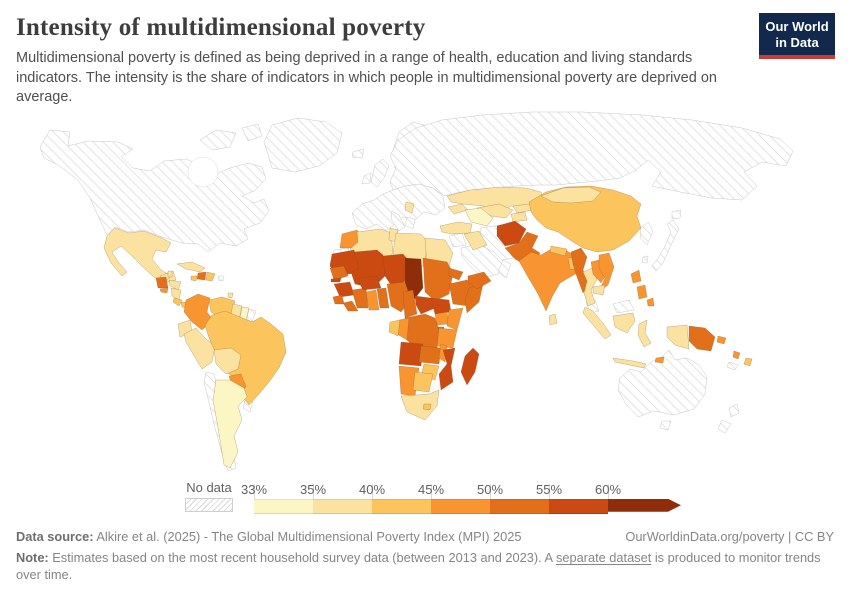  I want to click on country-angola, so click(411, 353).